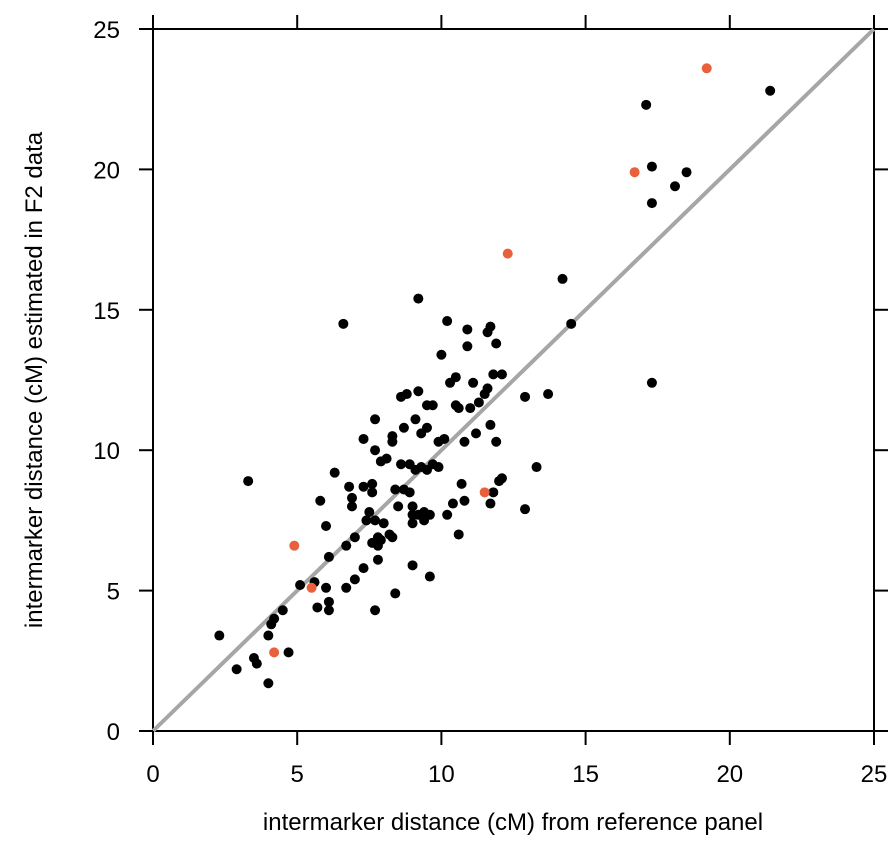  Describe the element at coordinates (585, 774) in the screenshot. I see `x-tick-label-3: 15` at that location.